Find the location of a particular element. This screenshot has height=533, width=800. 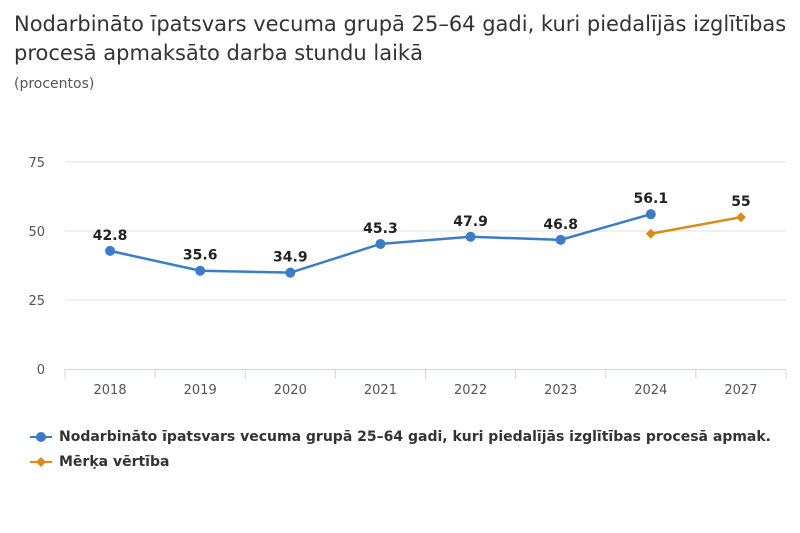

x-tick-label: 2021 is located at coordinates (380, 390).